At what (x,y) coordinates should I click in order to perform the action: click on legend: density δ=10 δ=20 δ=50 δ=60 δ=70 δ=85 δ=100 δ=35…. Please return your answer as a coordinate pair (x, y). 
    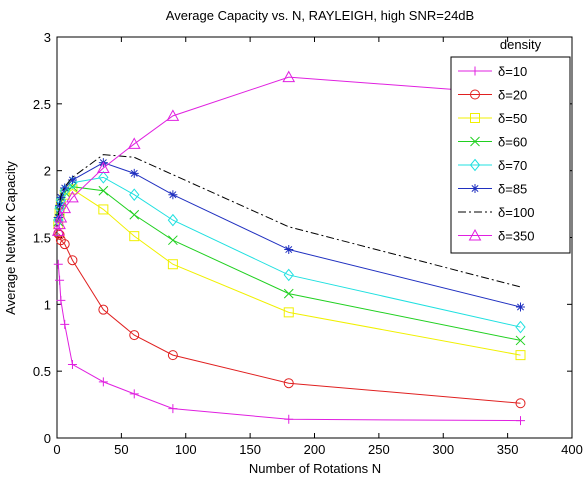
    Looking at the image, I should click on (510, 145).